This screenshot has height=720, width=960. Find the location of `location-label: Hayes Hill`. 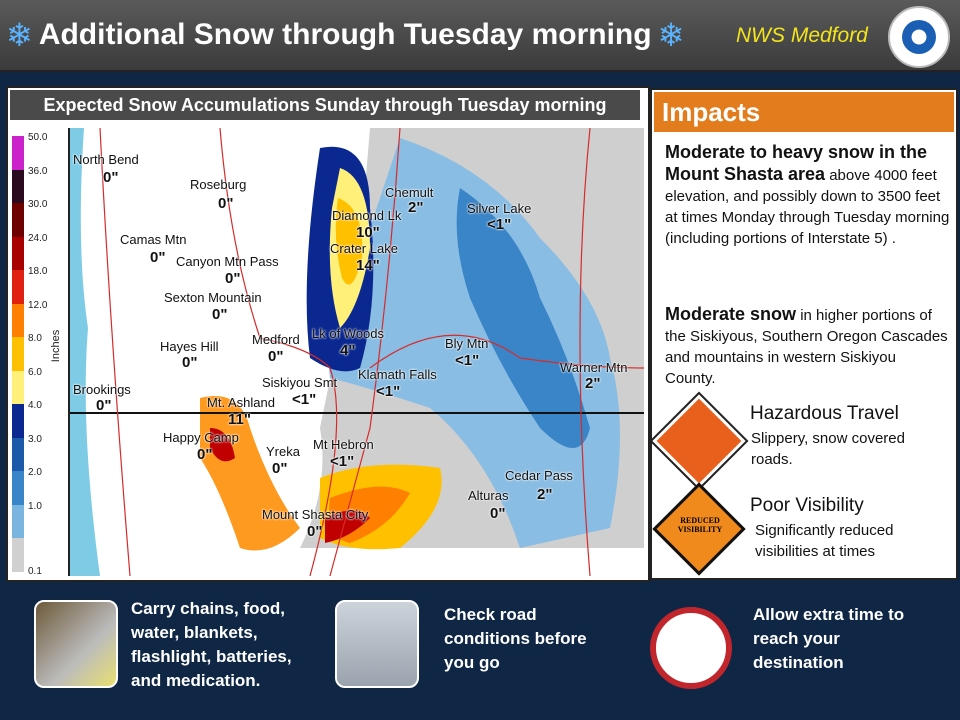

location-label: Hayes Hill is located at coordinates (189, 346).